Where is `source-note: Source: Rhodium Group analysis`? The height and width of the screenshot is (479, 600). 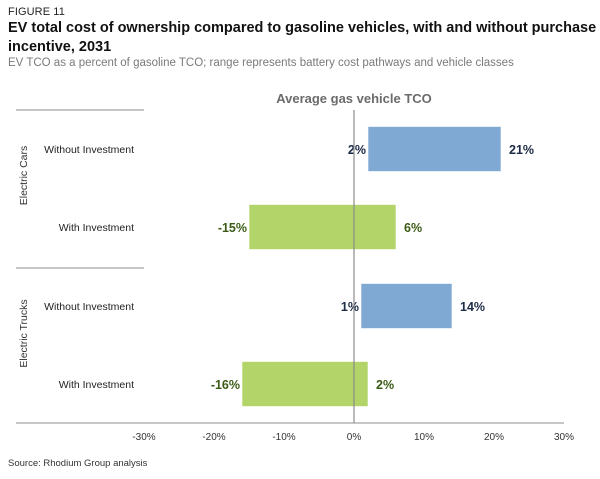 source-note: Source: Rhodium Group analysis is located at coordinates (78, 463).